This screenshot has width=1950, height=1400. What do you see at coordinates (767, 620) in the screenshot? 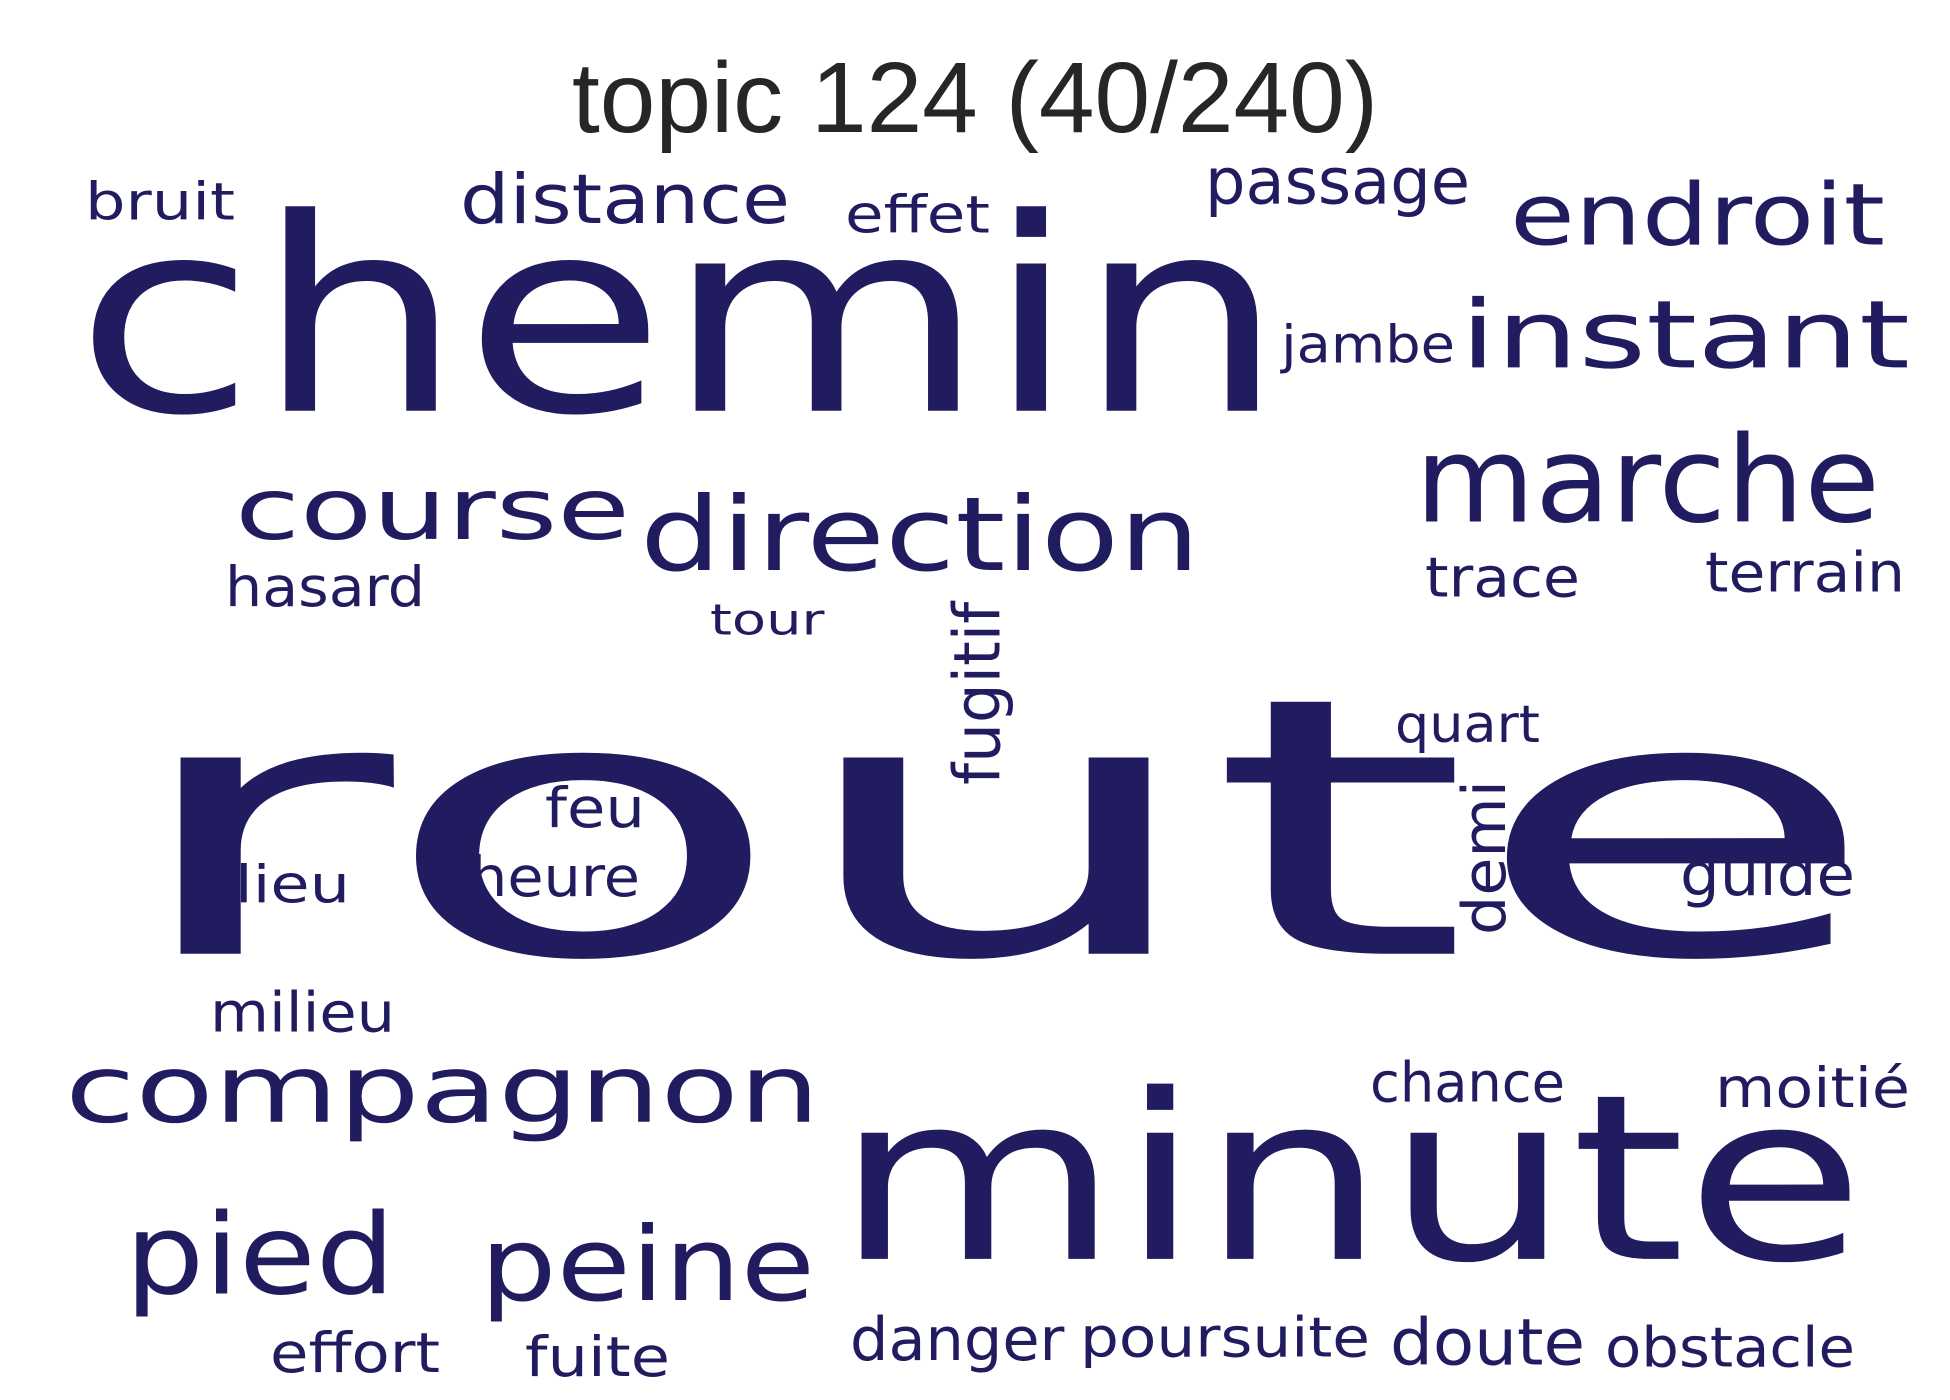
I see `cloud-word: tour` at bounding box center [767, 620].